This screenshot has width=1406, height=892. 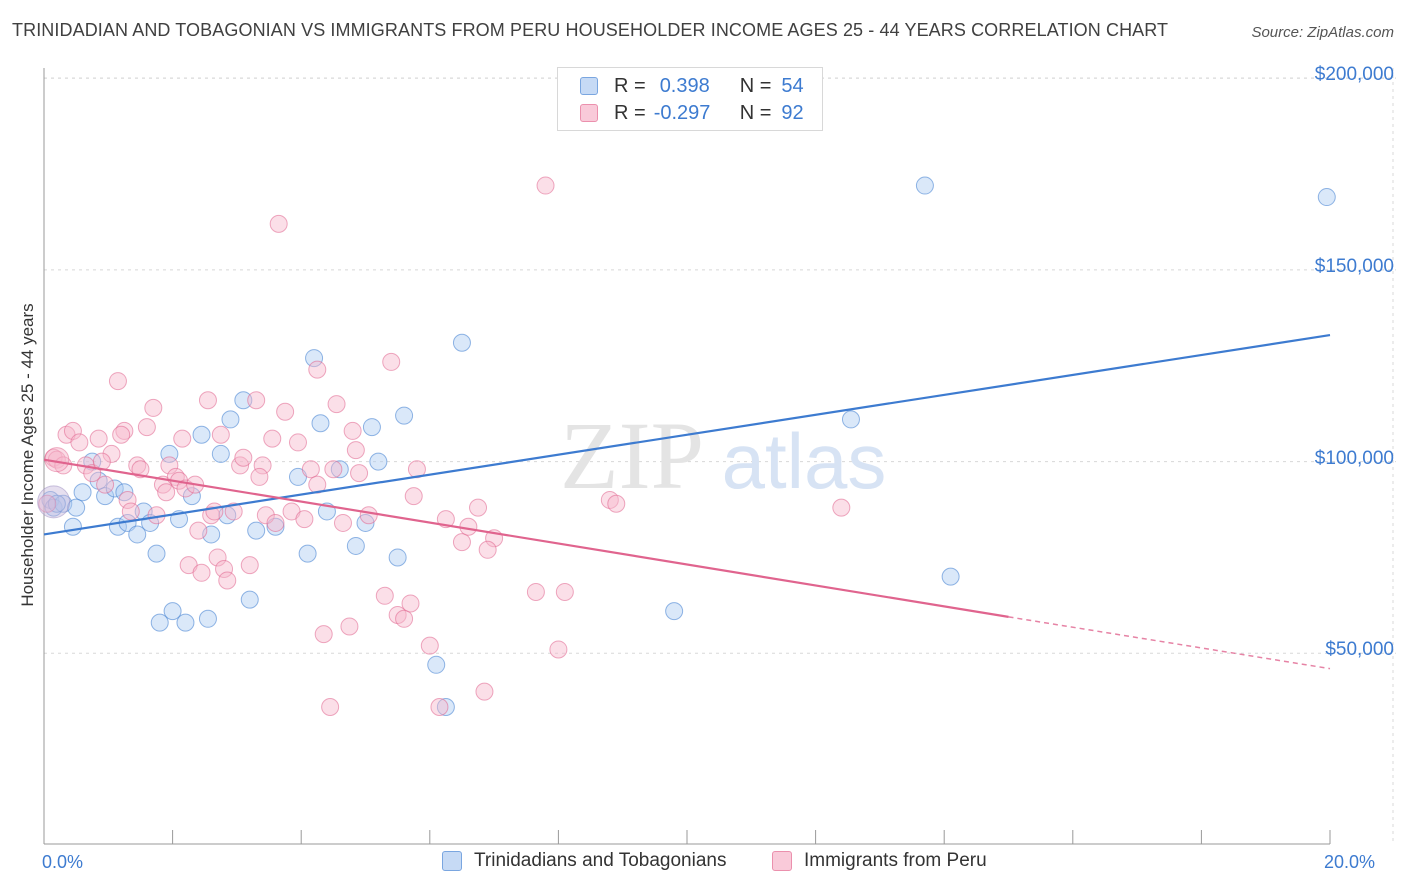 I want to click on watermark-atlas: atlas, so click(x=804, y=461).